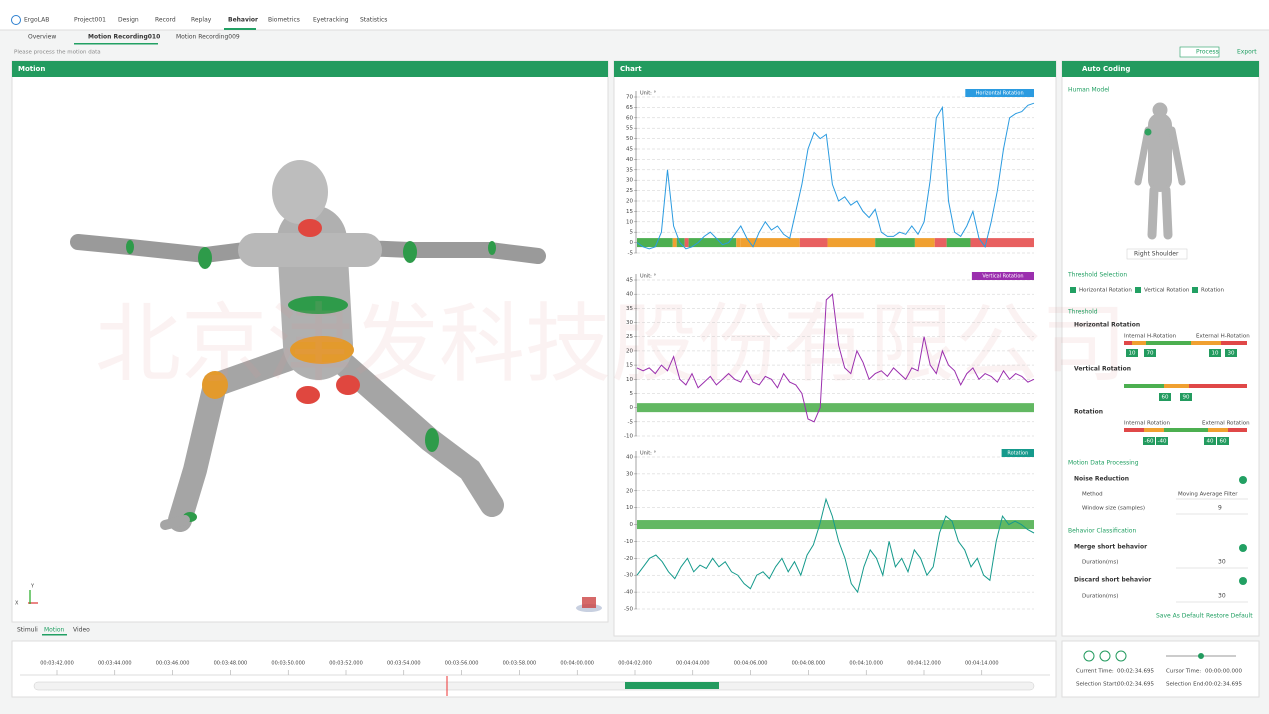 This screenshot has width=1269, height=714. Describe the element at coordinates (1097, 685) in the screenshot. I see `label: Selection Start:` at that location.